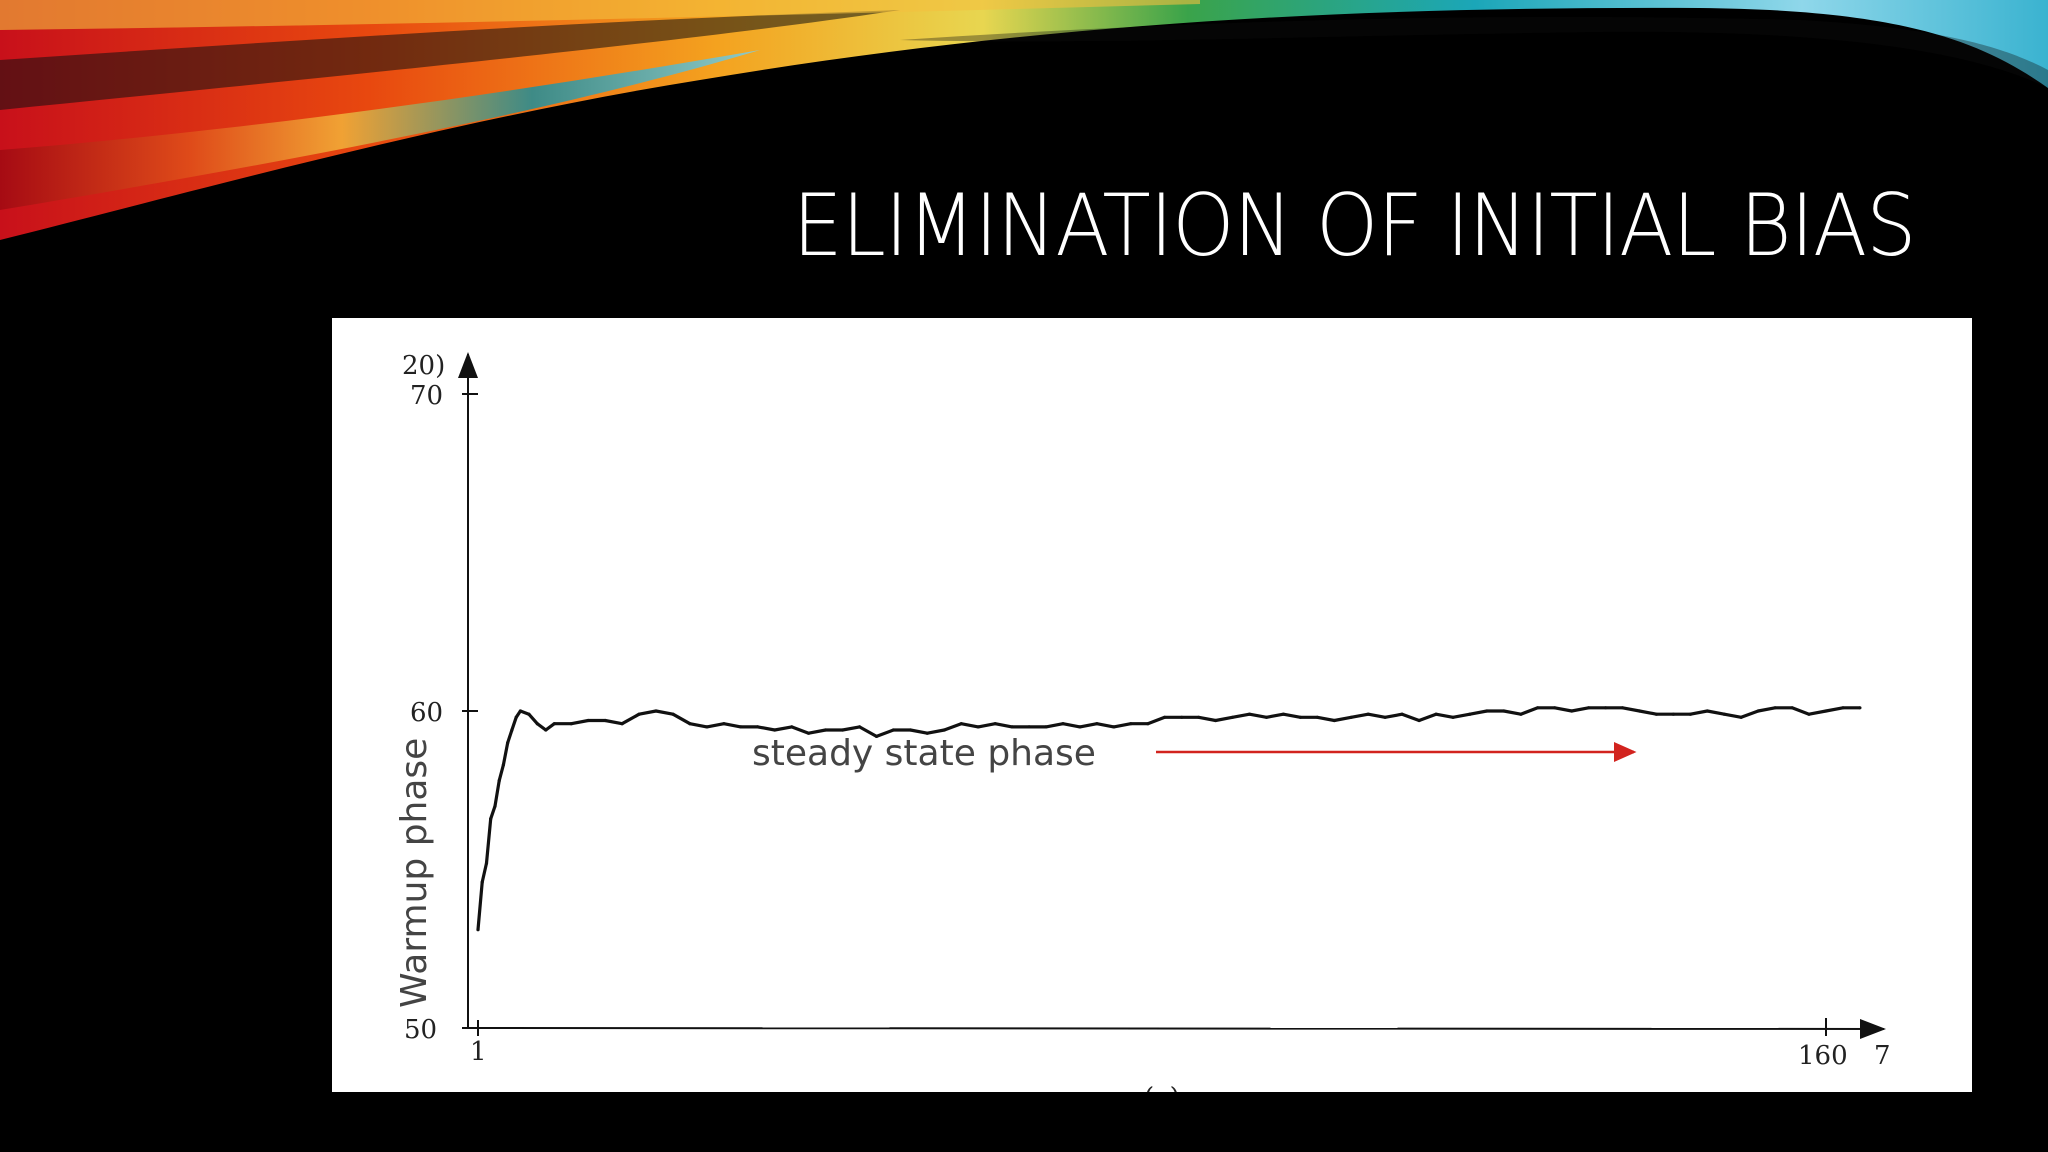 The width and height of the screenshot is (2048, 1152). Describe the element at coordinates (1823, 1056) in the screenshot. I see `x-tick-label-160: 160` at that location.